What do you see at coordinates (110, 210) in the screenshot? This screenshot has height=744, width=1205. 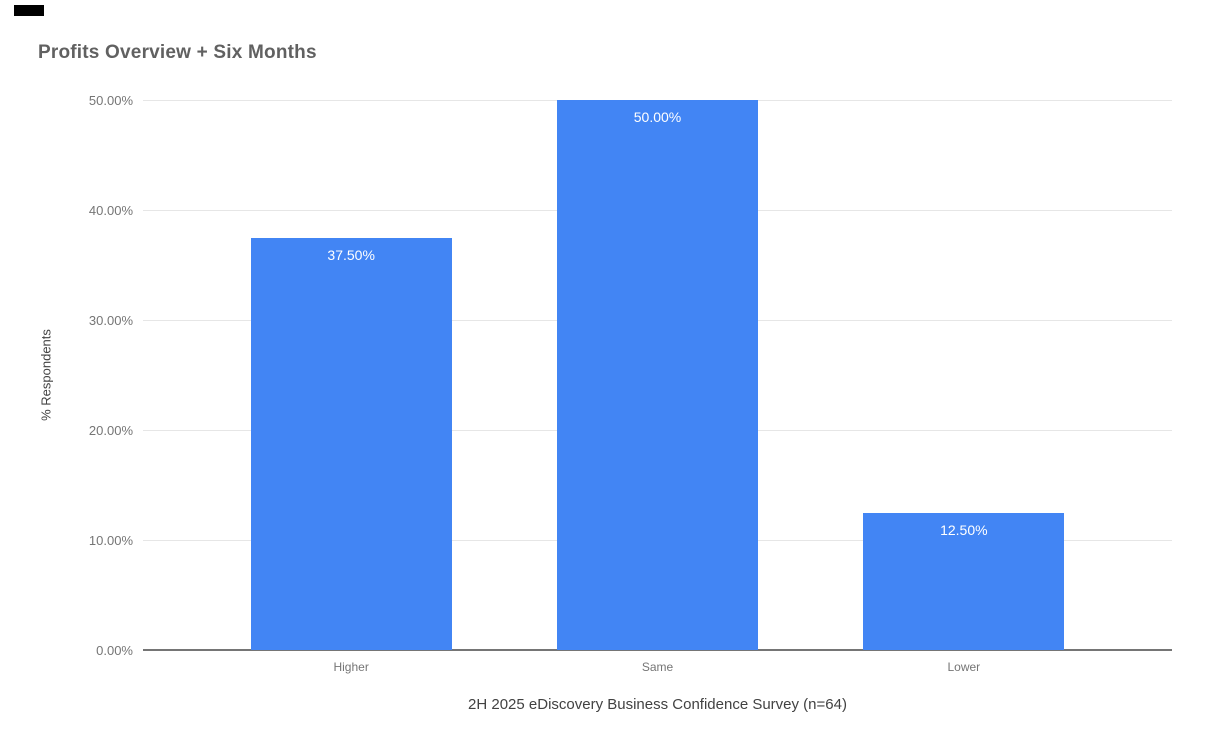 I see `y-tick-label: 40.00%` at bounding box center [110, 210].